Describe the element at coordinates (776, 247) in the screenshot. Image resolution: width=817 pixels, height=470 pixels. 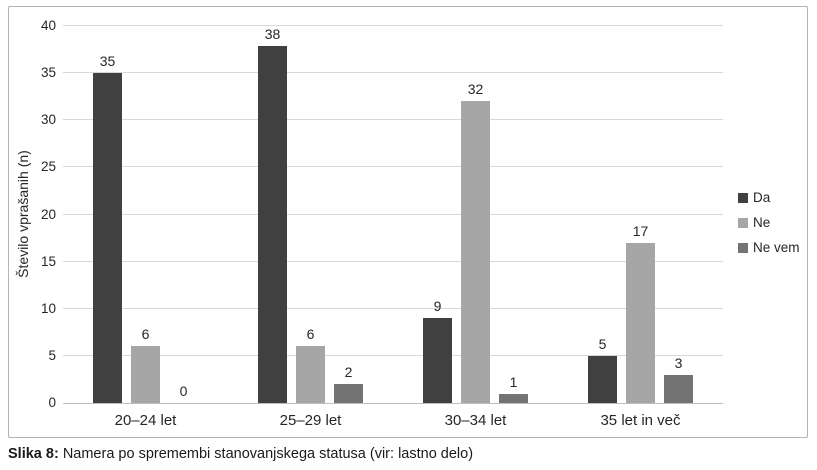
I see `legend-label: Ne vem` at that location.